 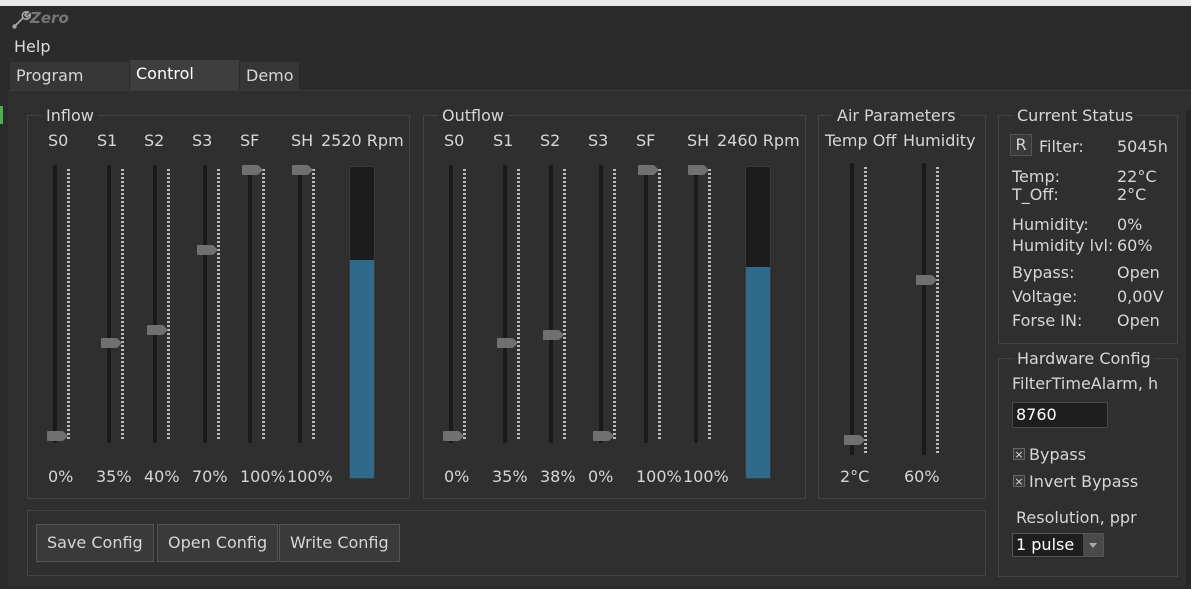 What do you see at coordinates (1050, 224) in the screenshot?
I see `status-label-humidity: Humidity:` at bounding box center [1050, 224].